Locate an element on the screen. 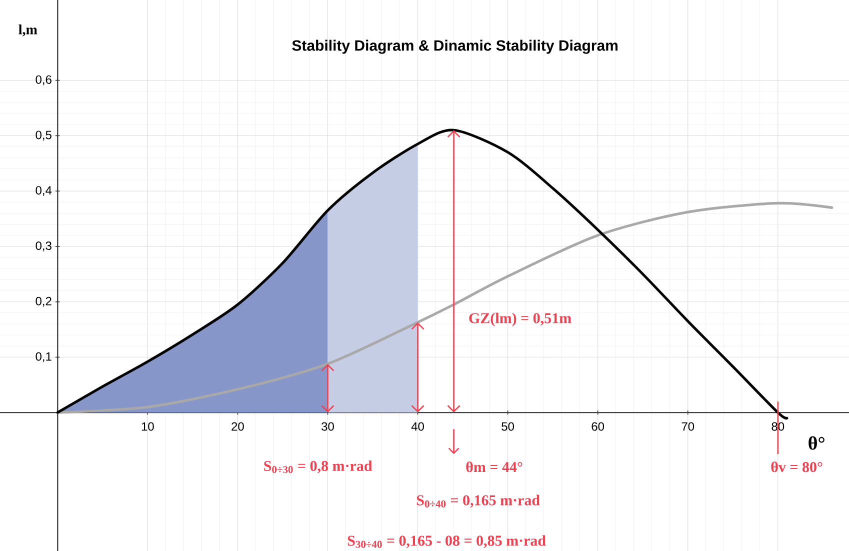 The width and height of the screenshot is (849, 551). annotation: θm = 44° is located at coordinates (494, 467).